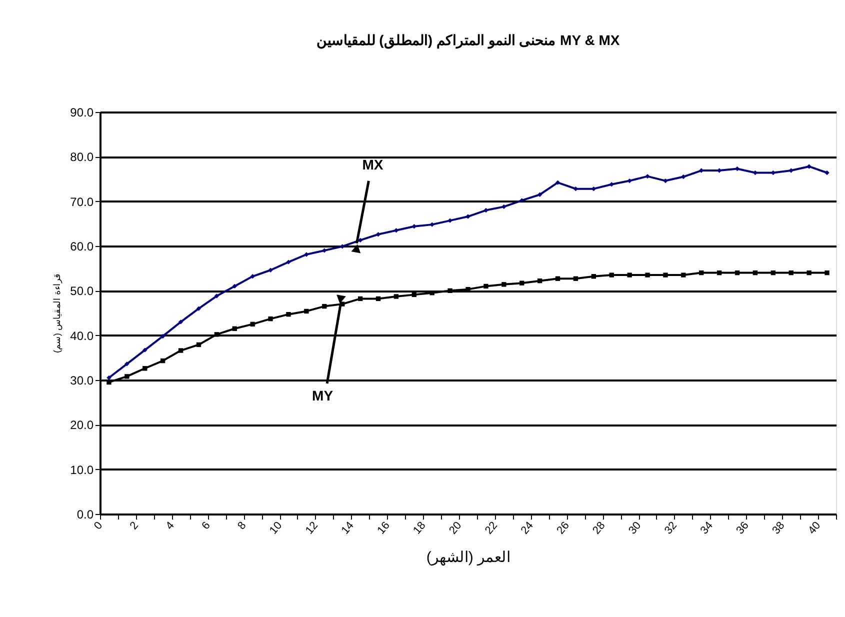 The width and height of the screenshot is (845, 617). What do you see at coordinates (527, 528) in the screenshot?
I see `x-tick-label: 24` at bounding box center [527, 528].